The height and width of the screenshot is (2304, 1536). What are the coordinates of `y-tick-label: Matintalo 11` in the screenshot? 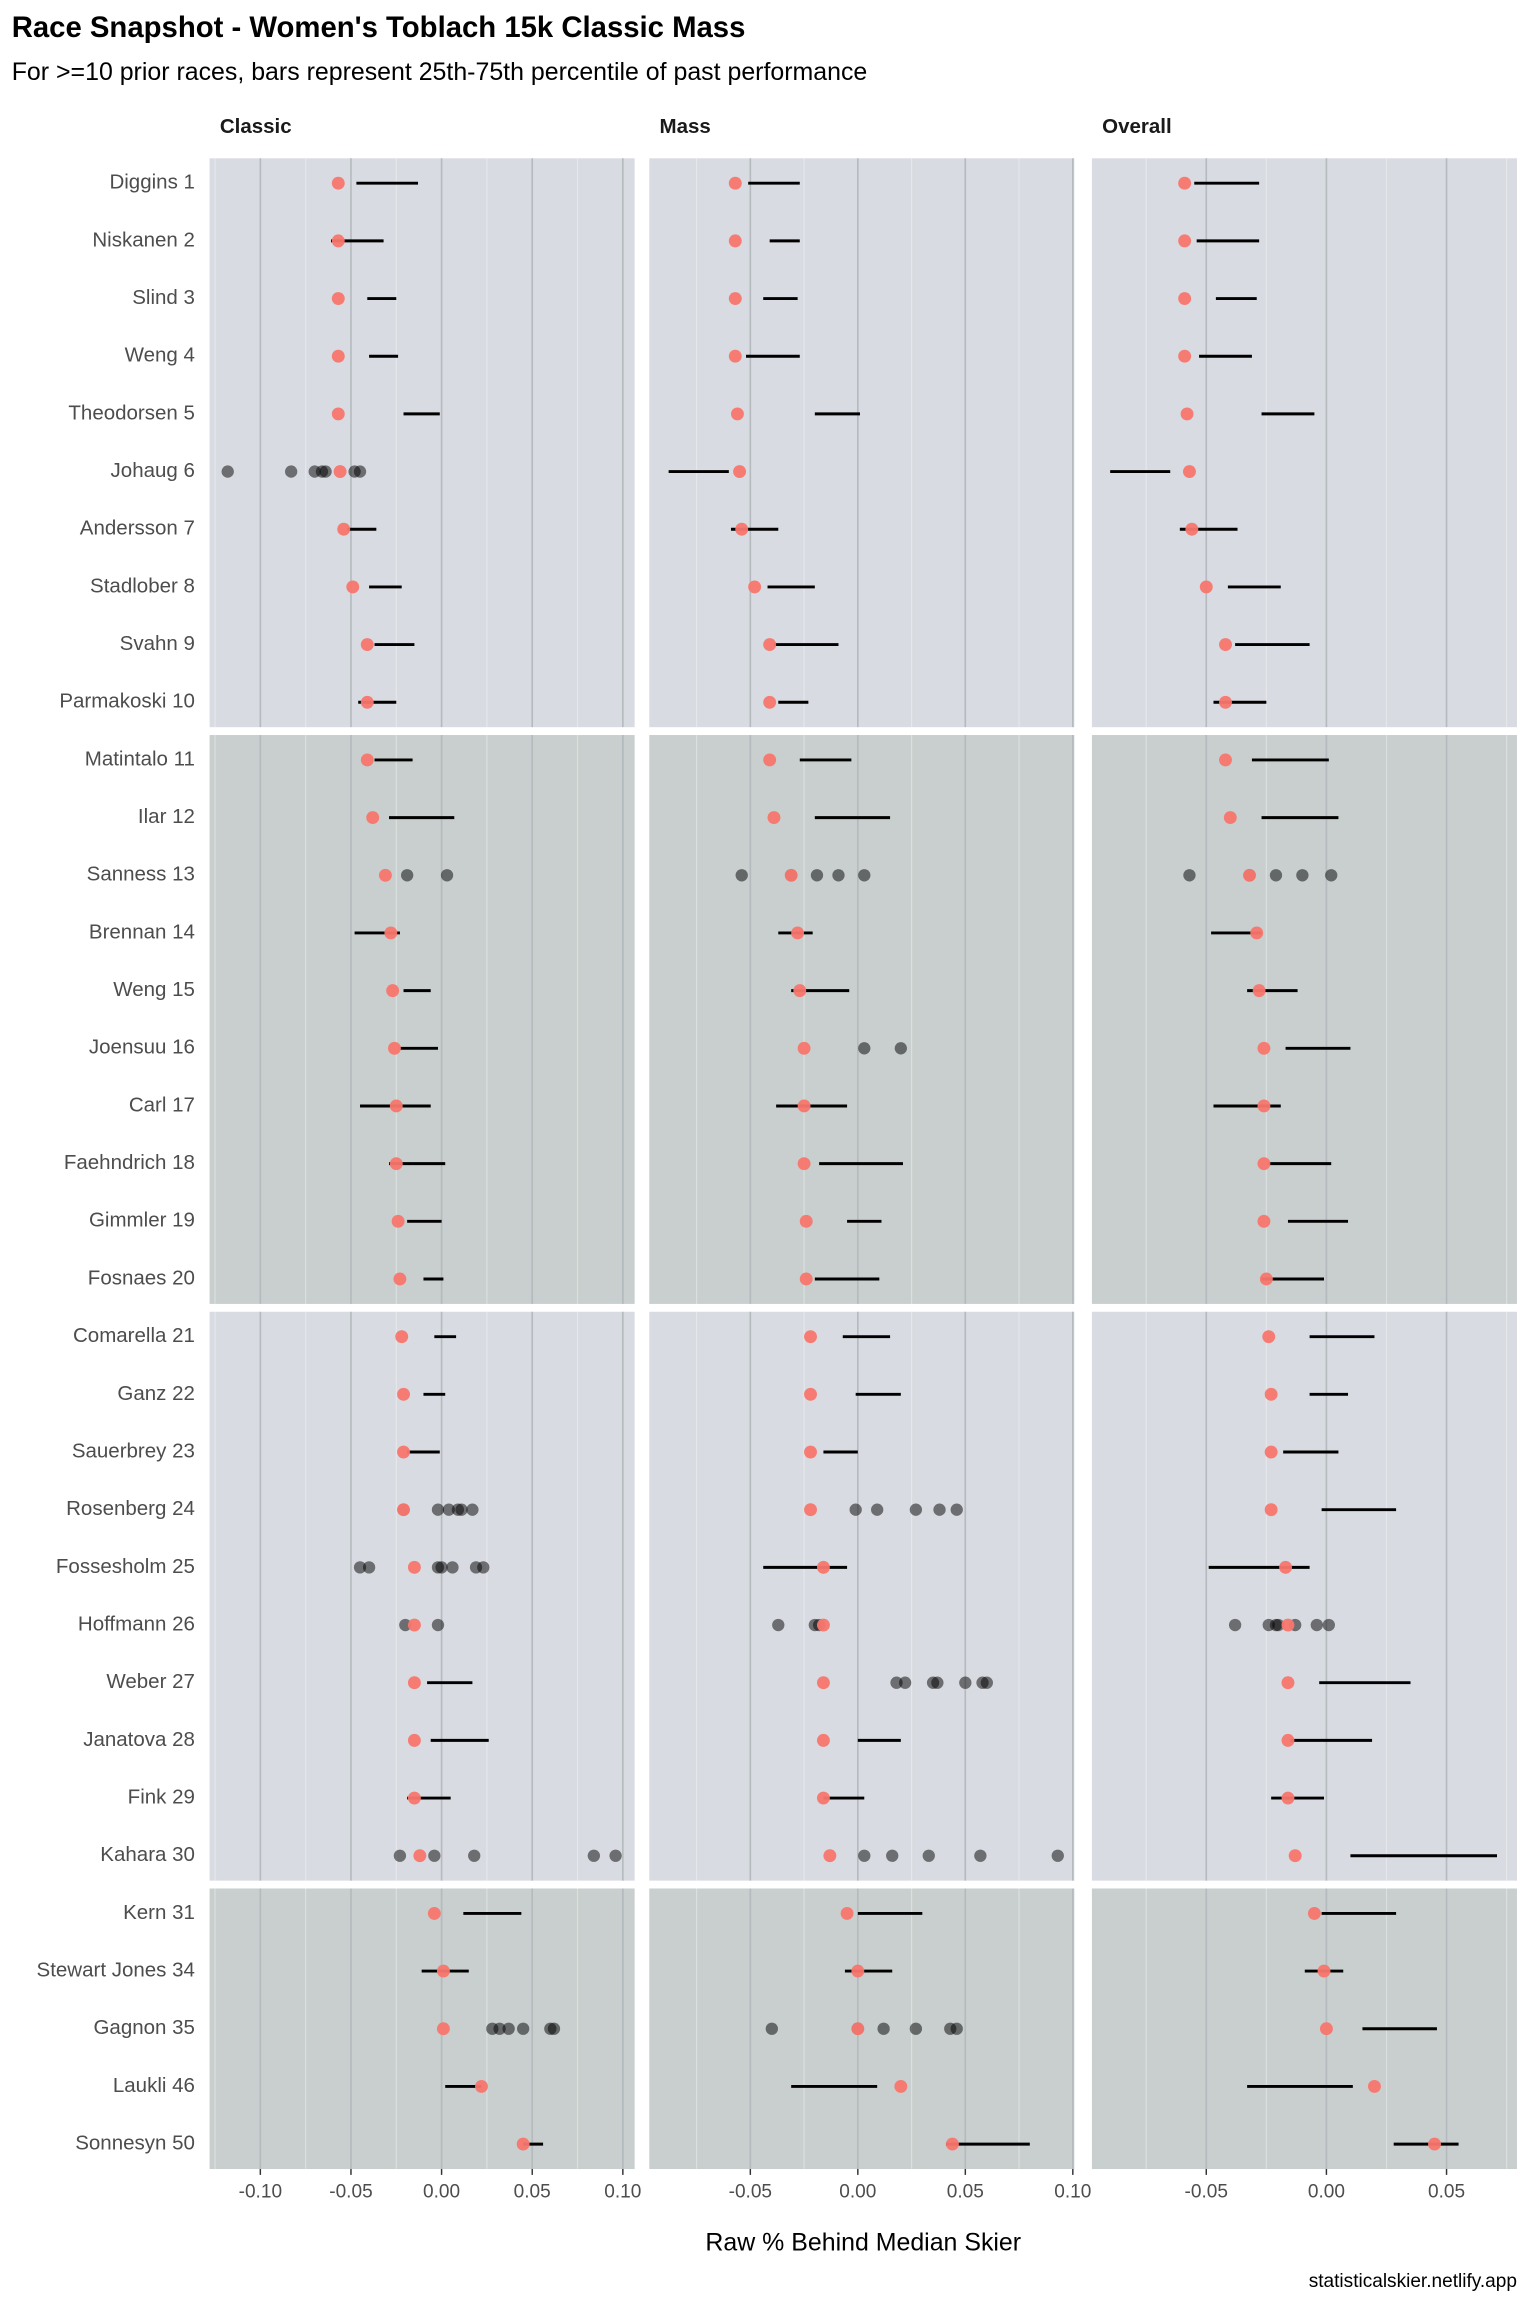 It's located at (140, 758).